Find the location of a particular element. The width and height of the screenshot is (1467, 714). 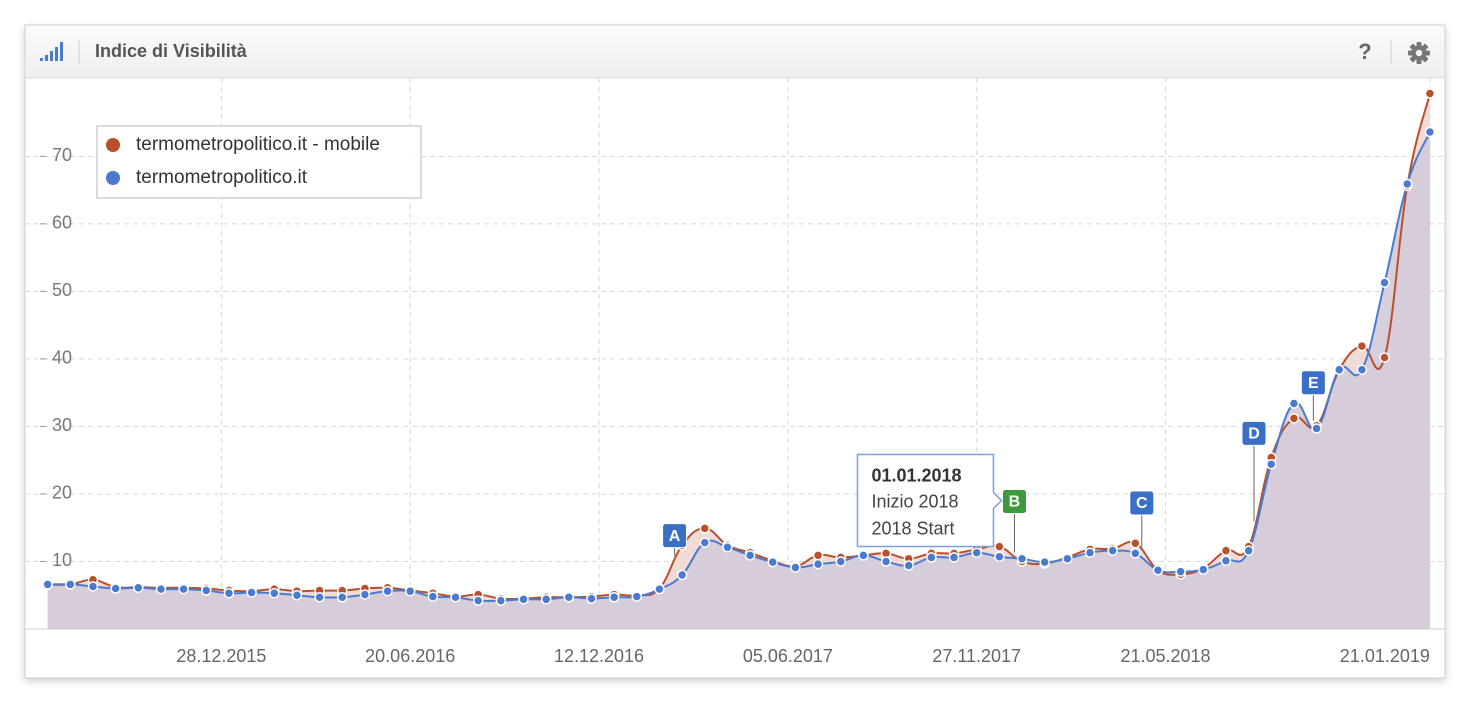

legend-label: termometropolitico.it - mobile is located at coordinates (258, 144).